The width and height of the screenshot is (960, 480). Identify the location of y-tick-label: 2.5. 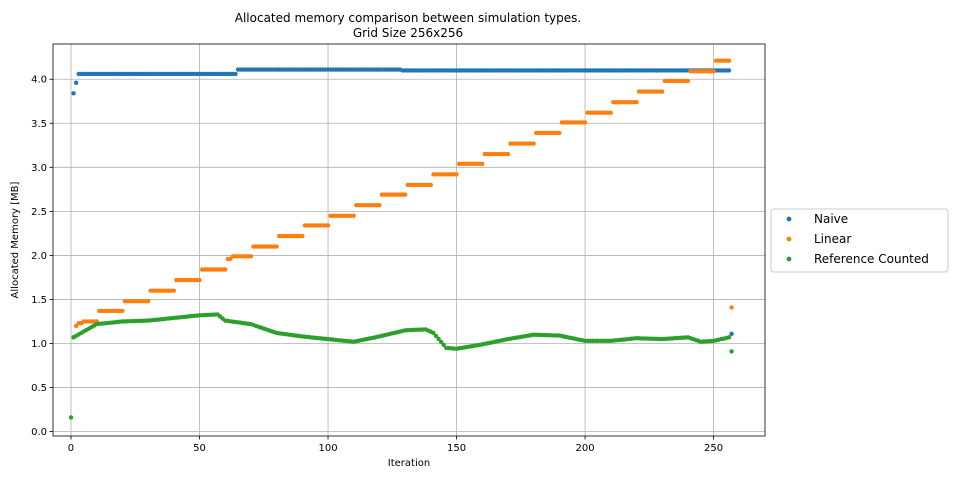
(39, 212).